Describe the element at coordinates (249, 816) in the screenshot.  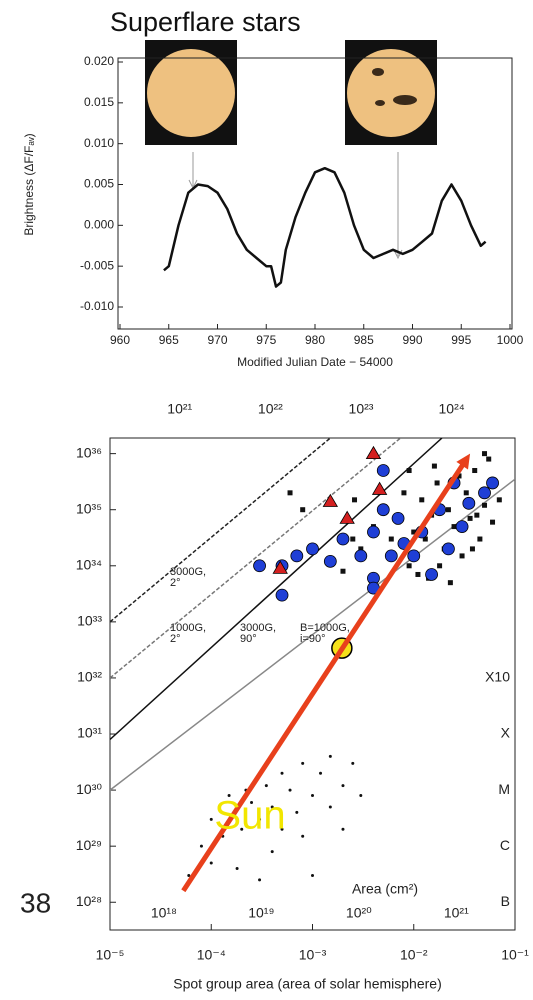
I see `sun-label: Sun` at that location.